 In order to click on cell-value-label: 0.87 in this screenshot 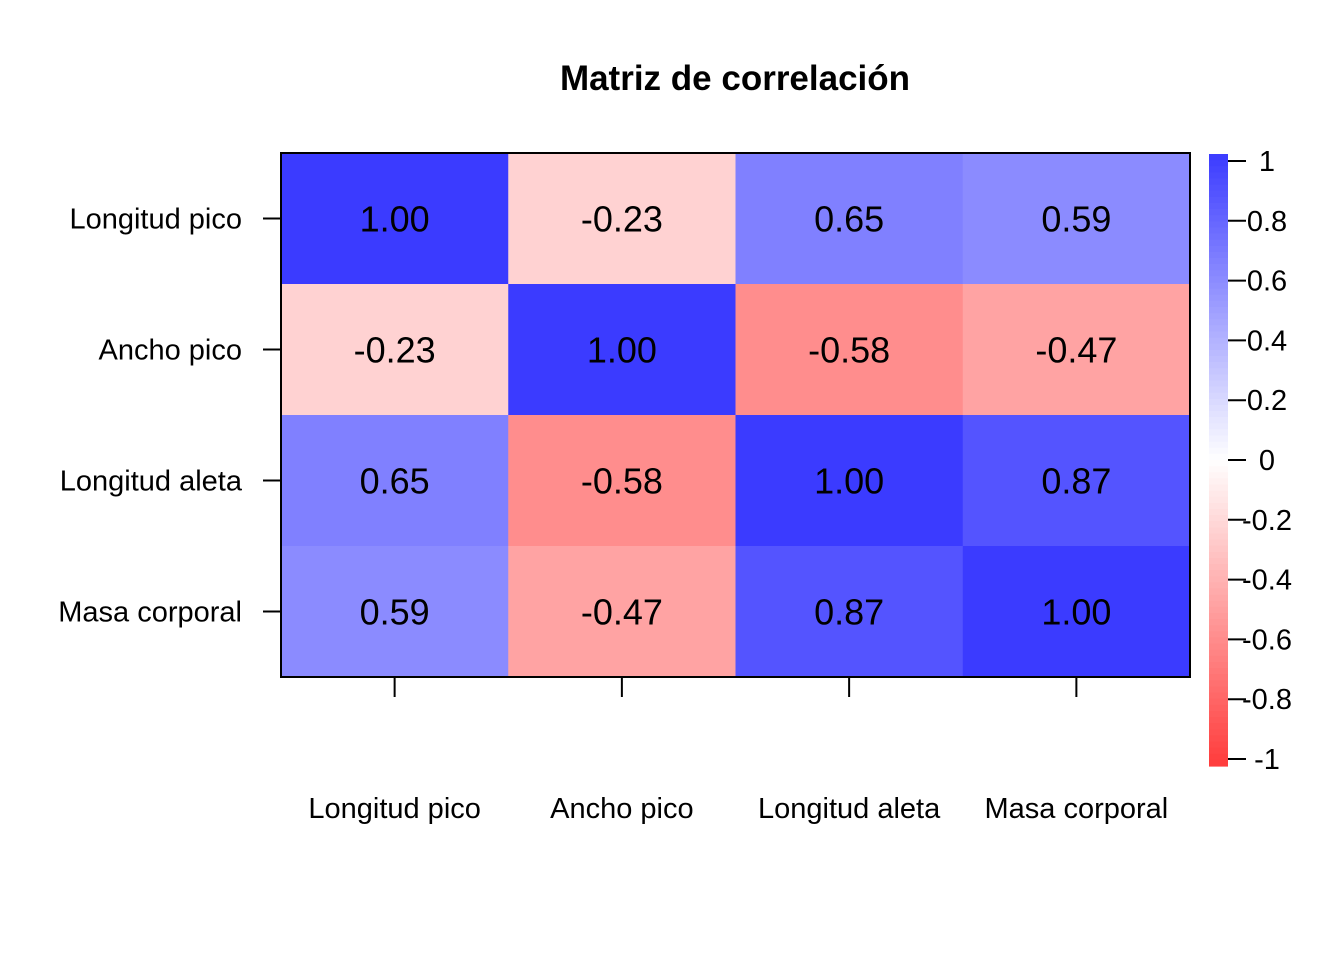, I will do `click(849, 612)`.